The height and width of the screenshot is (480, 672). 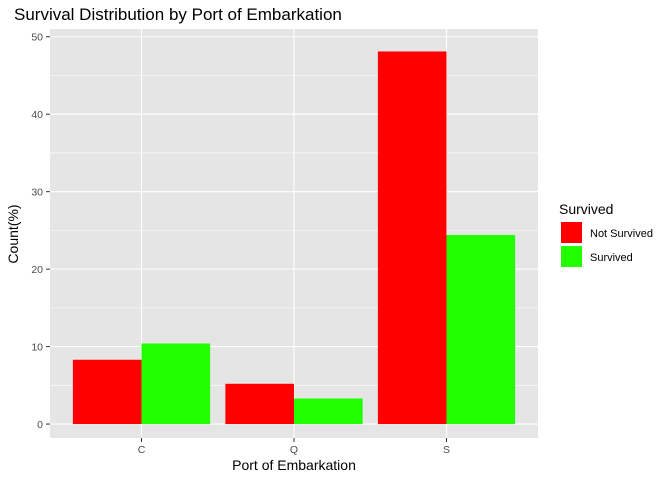 What do you see at coordinates (586, 209) in the screenshot?
I see `legend-title: Survived` at bounding box center [586, 209].